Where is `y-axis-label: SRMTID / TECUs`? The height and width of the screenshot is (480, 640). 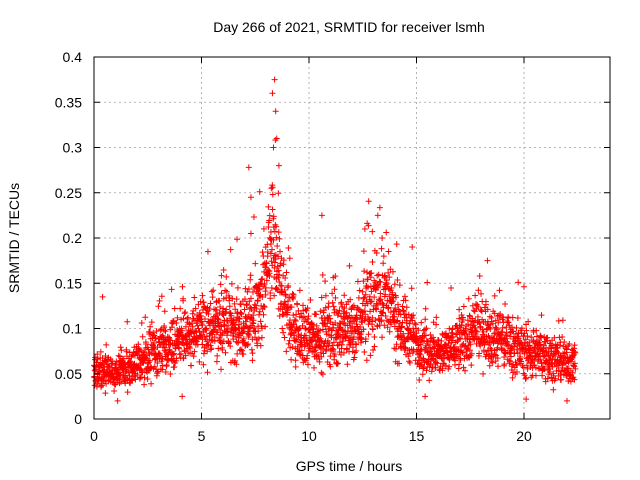
y-axis-label: SRMTID / TECUs is located at coordinates (14, 238).